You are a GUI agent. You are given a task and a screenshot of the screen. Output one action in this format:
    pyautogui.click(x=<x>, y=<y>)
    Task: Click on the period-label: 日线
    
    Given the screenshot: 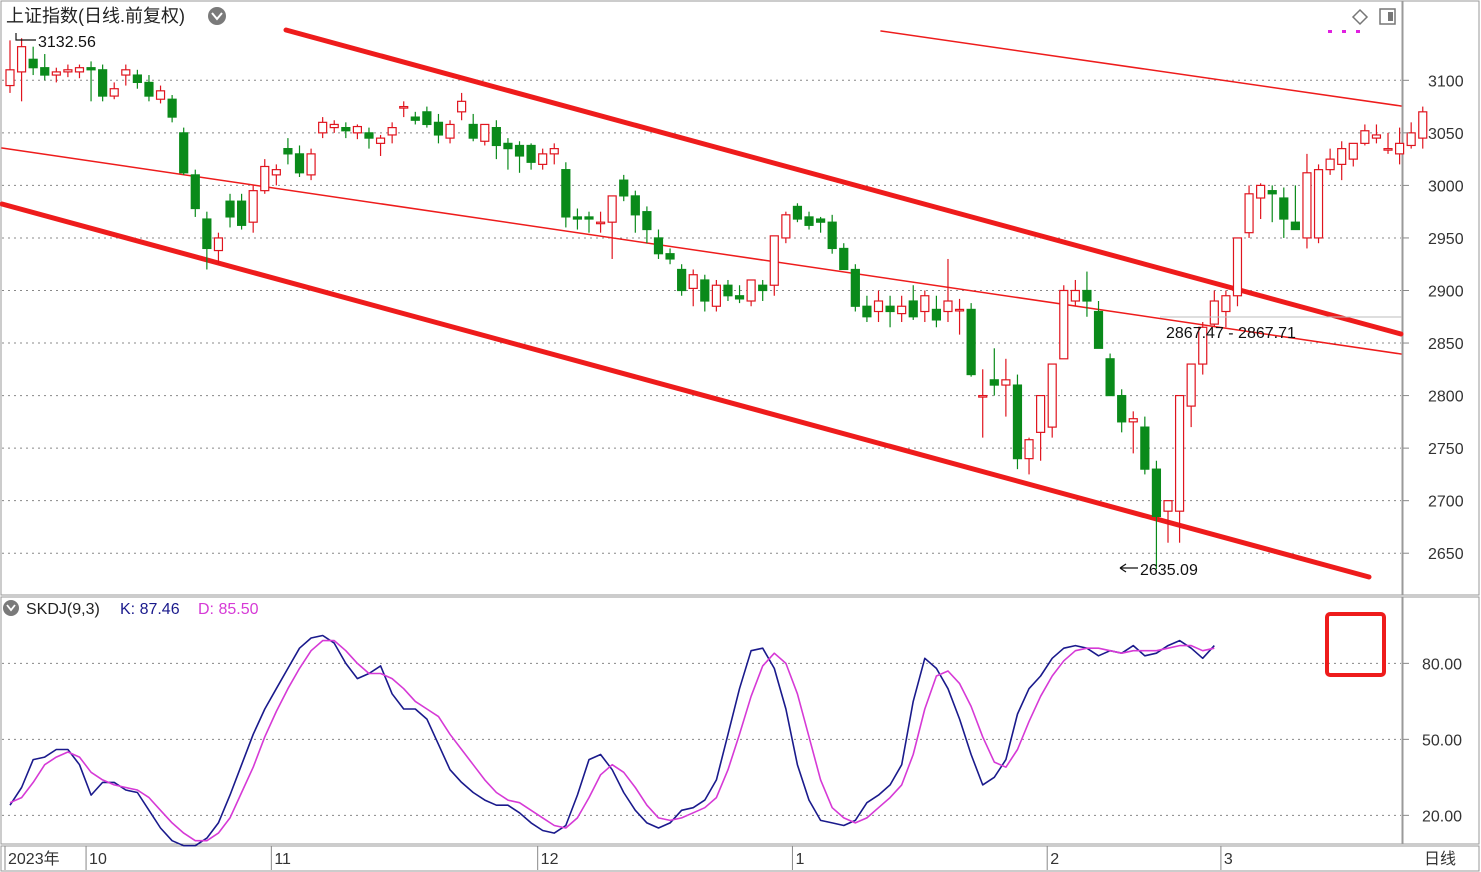 What is the action you would take?
    pyautogui.click(x=1440, y=859)
    